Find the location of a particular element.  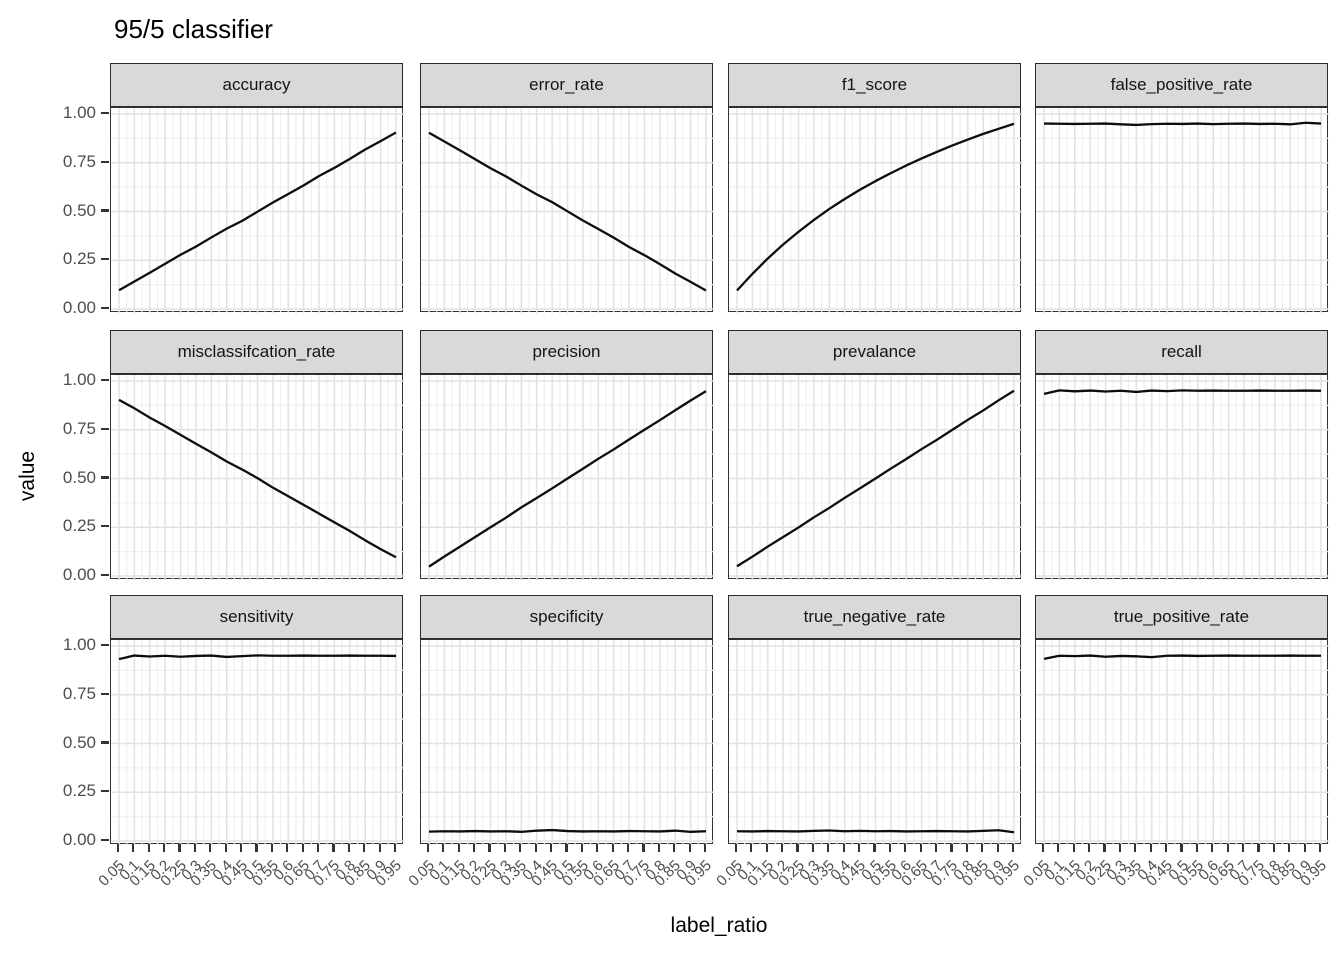

metric-line-specificity is located at coordinates (567, 830).